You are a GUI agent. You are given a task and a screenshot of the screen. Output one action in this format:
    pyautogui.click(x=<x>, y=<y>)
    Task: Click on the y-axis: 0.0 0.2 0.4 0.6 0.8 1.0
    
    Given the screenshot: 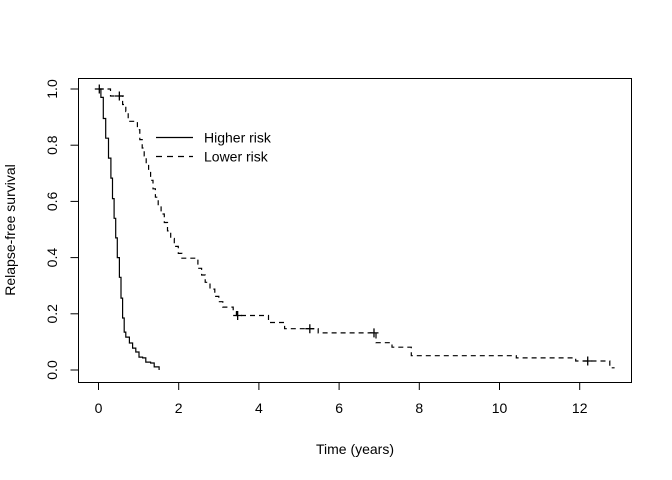 What is the action you would take?
    pyautogui.click(x=61, y=229)
    